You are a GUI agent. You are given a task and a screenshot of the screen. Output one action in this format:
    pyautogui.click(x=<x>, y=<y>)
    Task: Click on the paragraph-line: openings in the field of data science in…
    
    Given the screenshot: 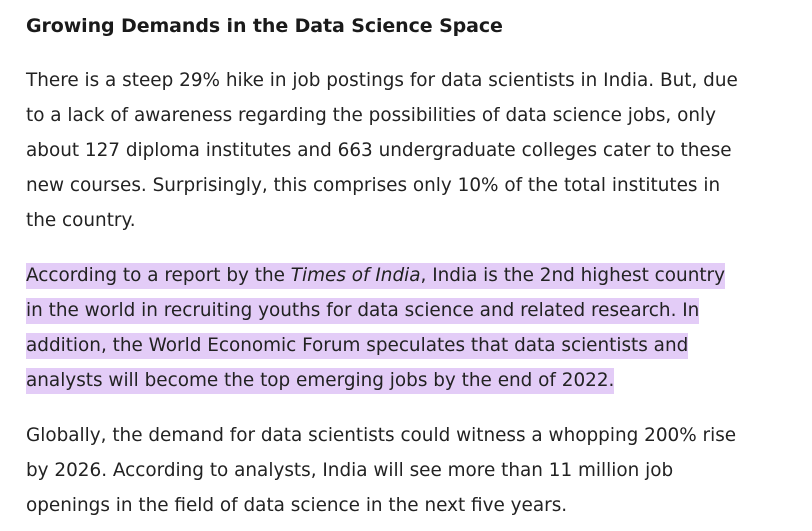 What is the action you would take?
    pyautogui.click(x=297, y=505)
    